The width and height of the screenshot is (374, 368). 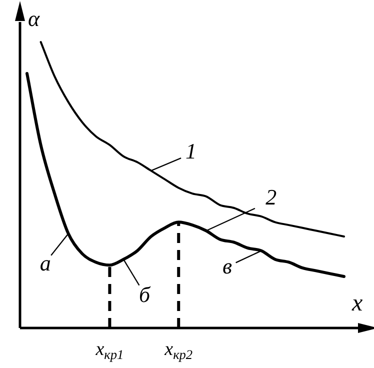 I want to click on x-axis-title: x, so click(x=357, y=303).